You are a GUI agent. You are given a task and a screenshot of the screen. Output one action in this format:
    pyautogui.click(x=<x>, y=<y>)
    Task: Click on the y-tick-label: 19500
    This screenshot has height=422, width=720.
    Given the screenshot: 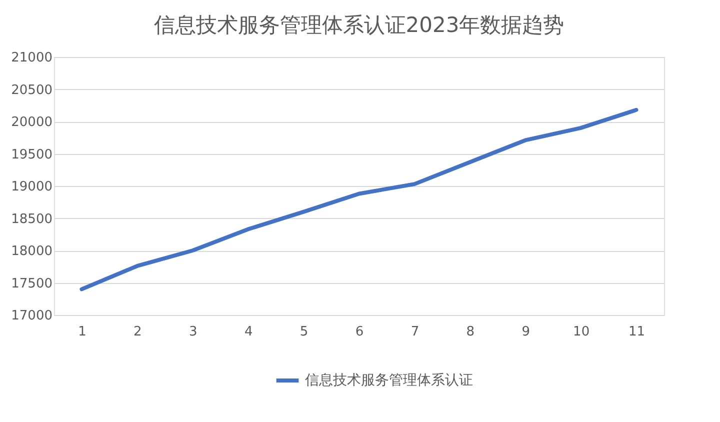 What is the action you would take?
    pyautogui.click(x=31, y=154)
    